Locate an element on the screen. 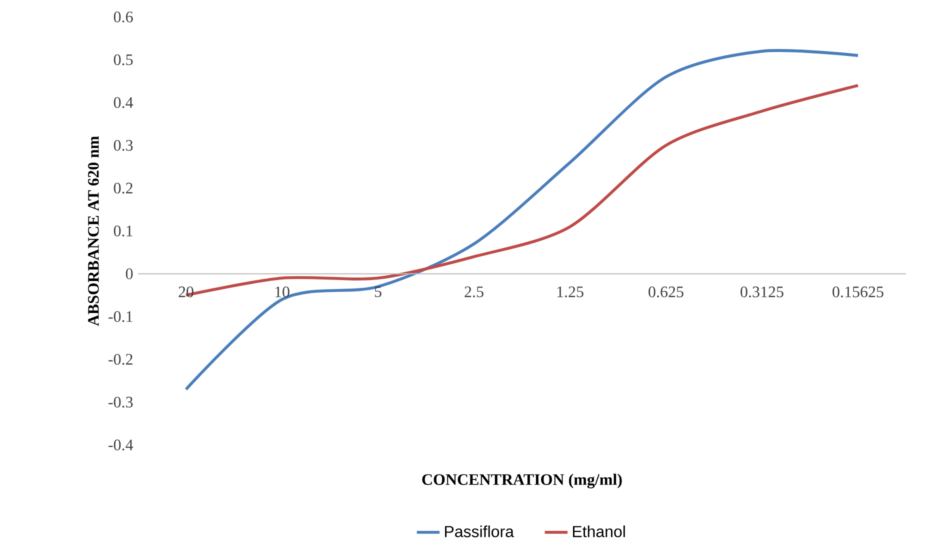 This screenshot has width=926, height=546. y-tick-label: 0.1 is located at coordinates (123, 231).